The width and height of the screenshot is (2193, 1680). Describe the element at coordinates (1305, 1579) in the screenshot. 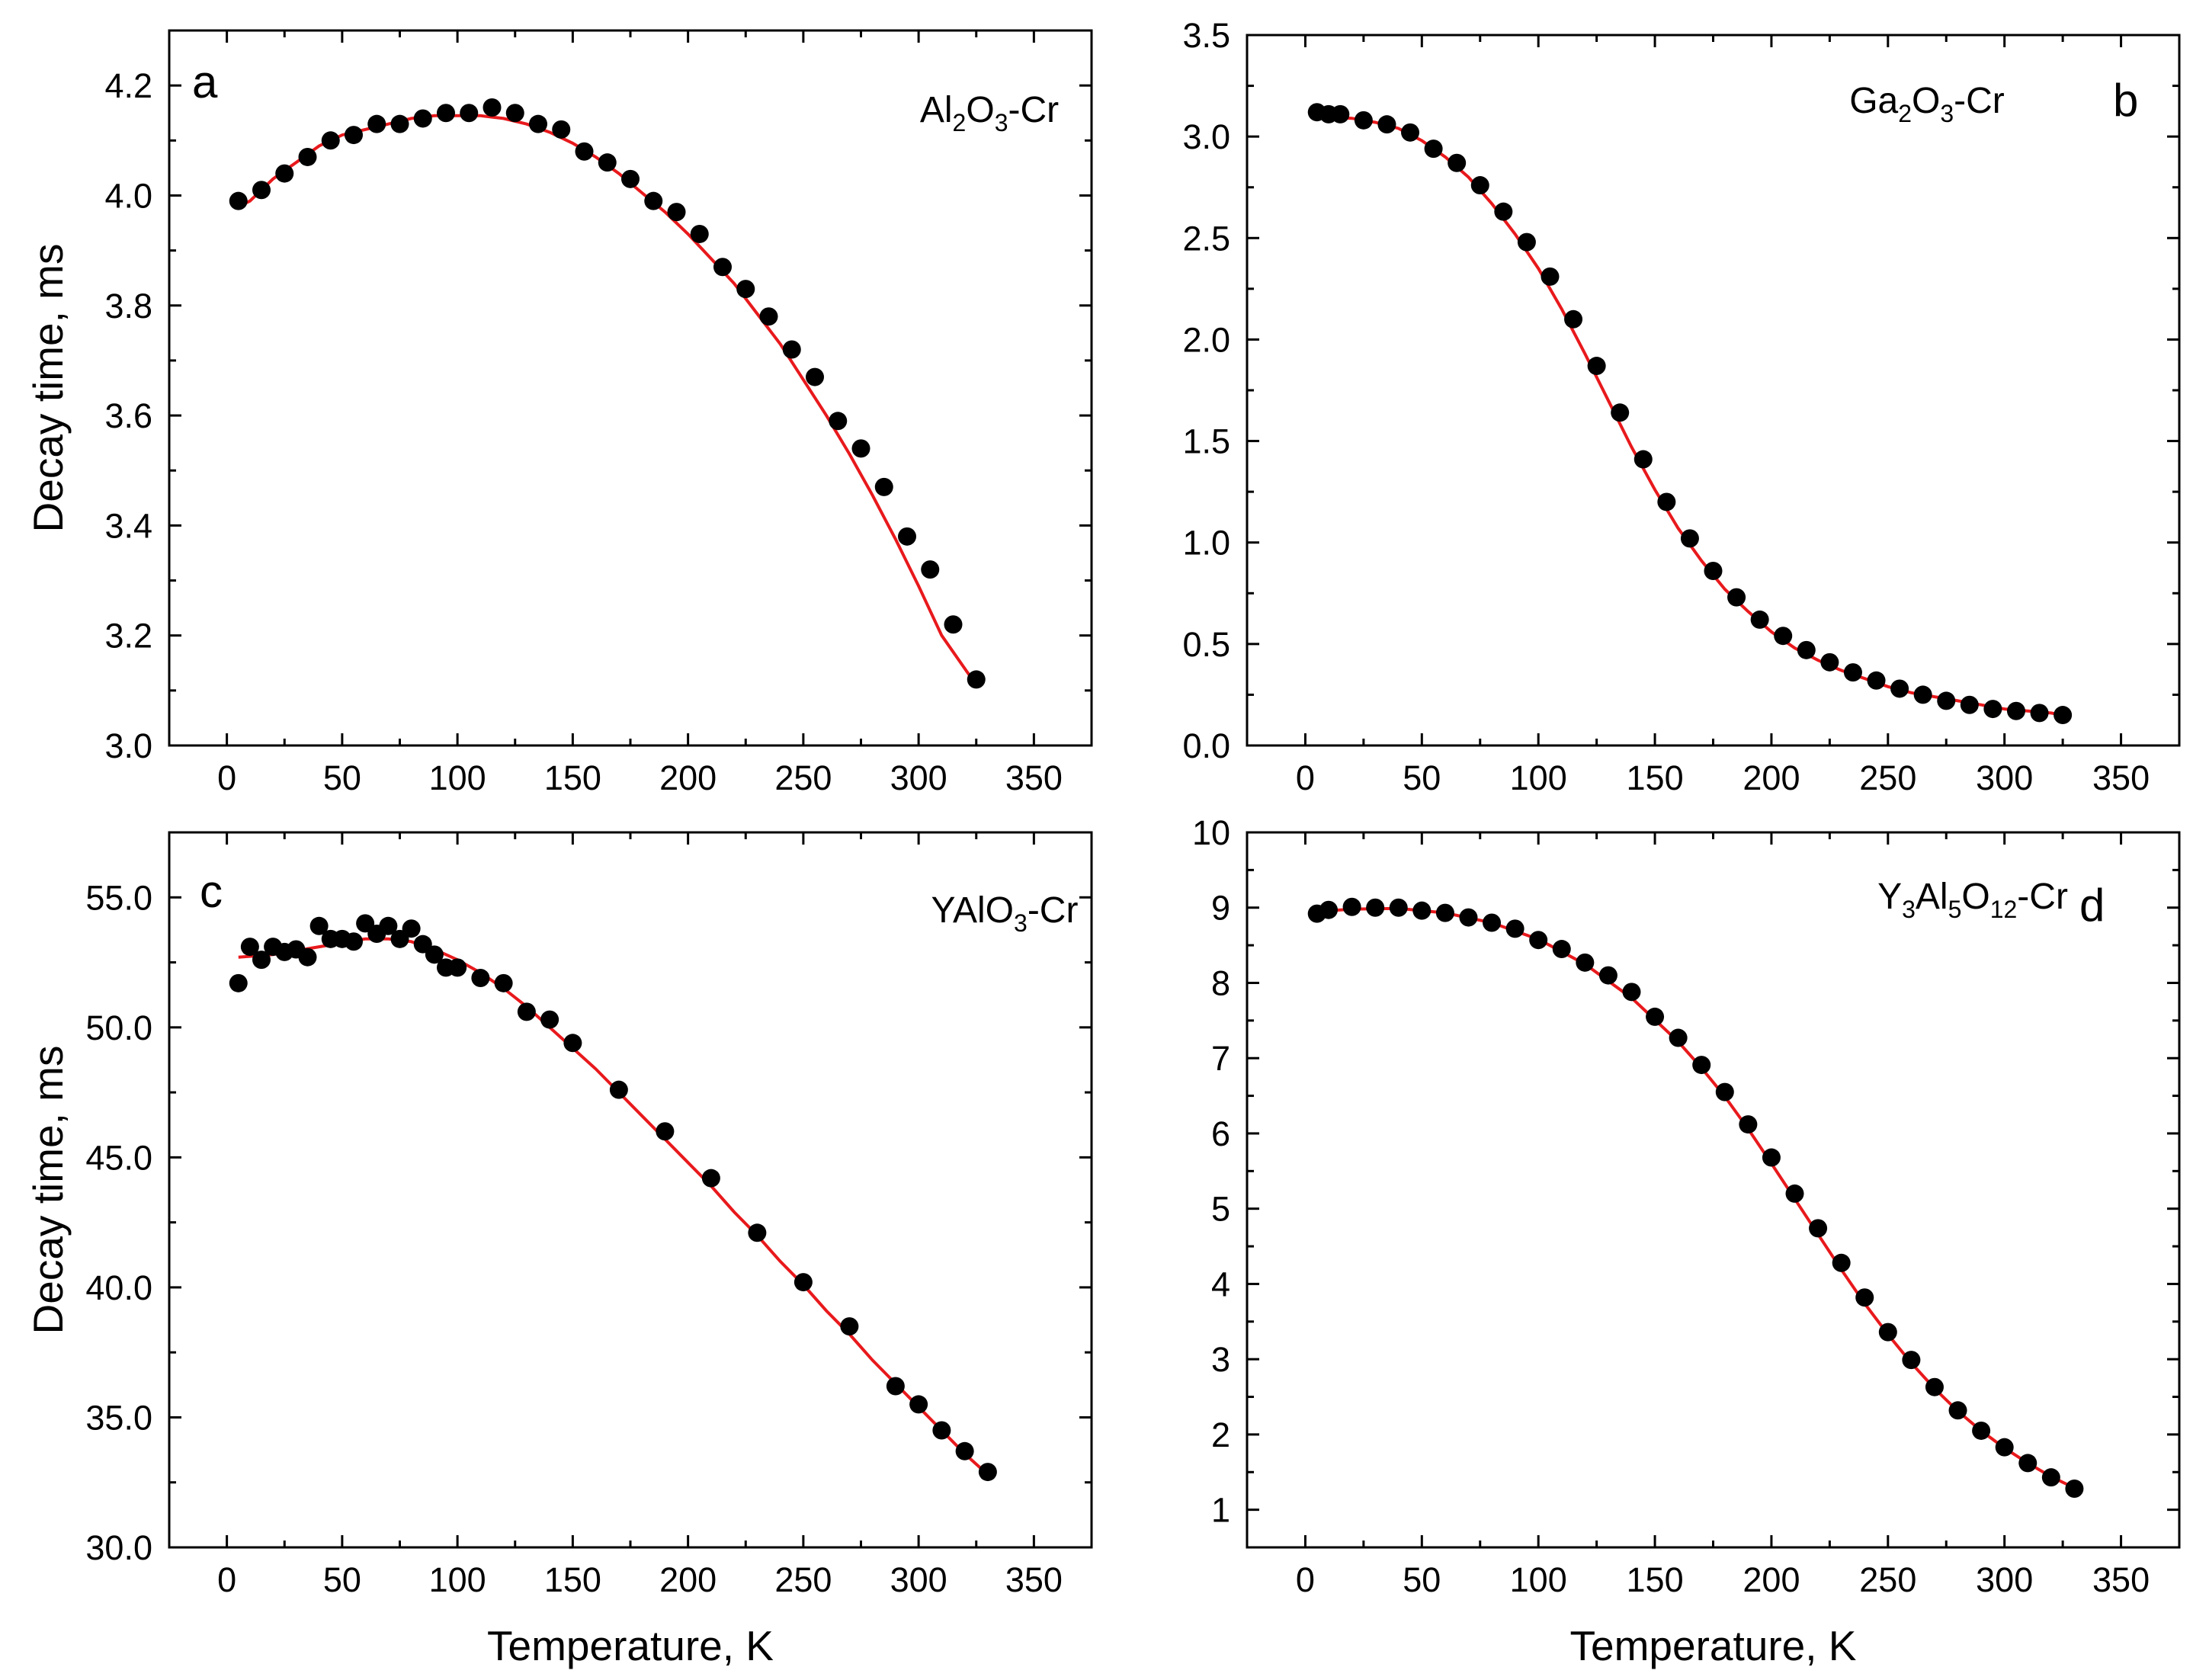

I see `x-tick-label: 0` at that location.